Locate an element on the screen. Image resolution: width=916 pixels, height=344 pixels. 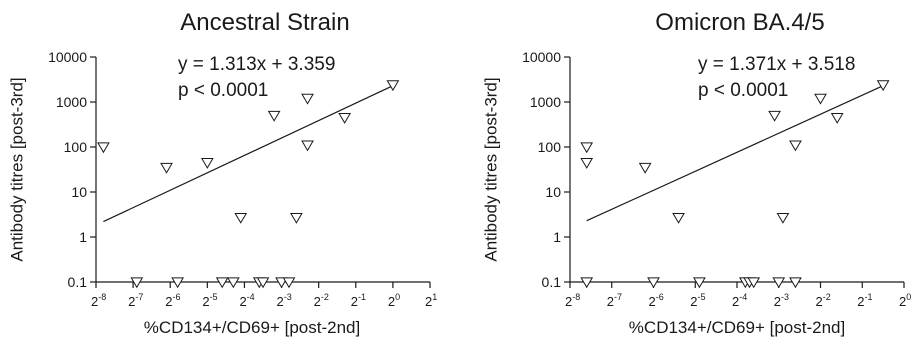
chart-title: Omicron BA.4/5 is located at coordinates (739, 22).